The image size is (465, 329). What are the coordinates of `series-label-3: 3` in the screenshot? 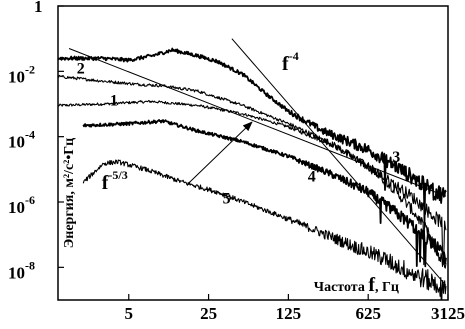 It's located at (396, 157).